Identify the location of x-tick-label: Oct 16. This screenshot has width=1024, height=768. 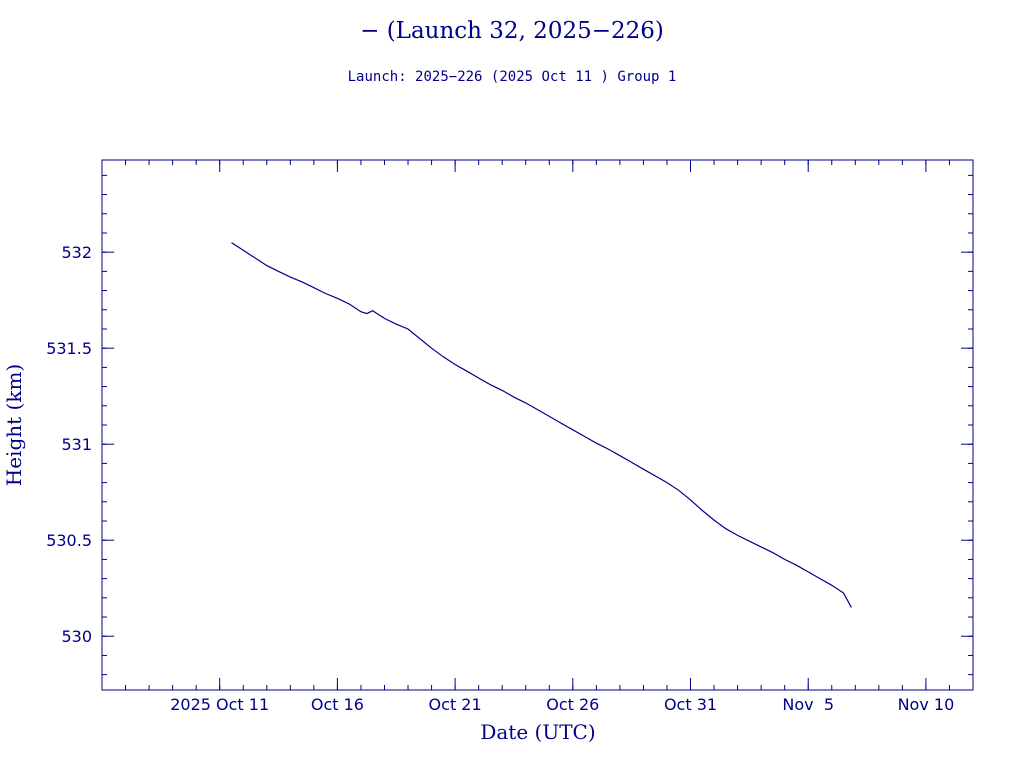
(337, 704).